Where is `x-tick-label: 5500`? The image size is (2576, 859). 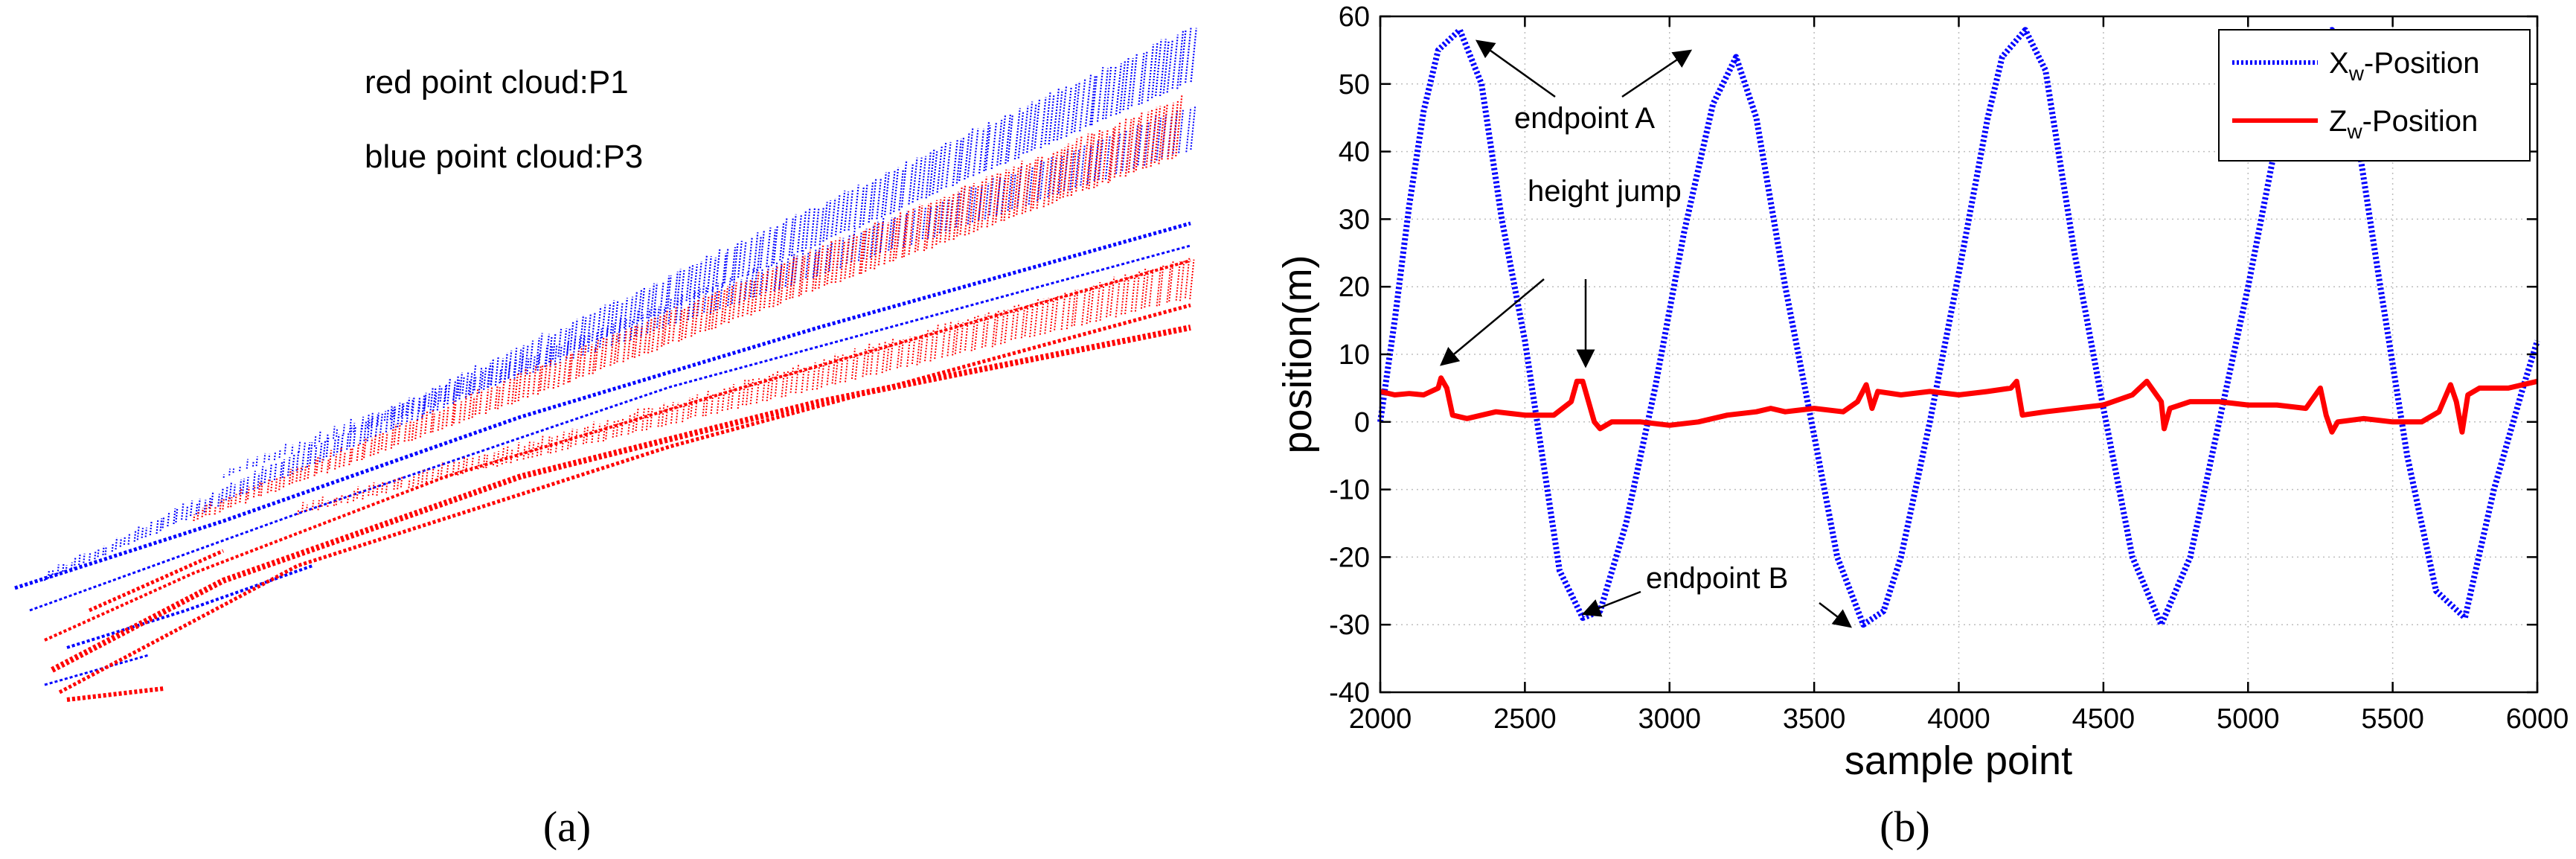 x-tick-label: 5500 is located at coordinates (2392, 719).